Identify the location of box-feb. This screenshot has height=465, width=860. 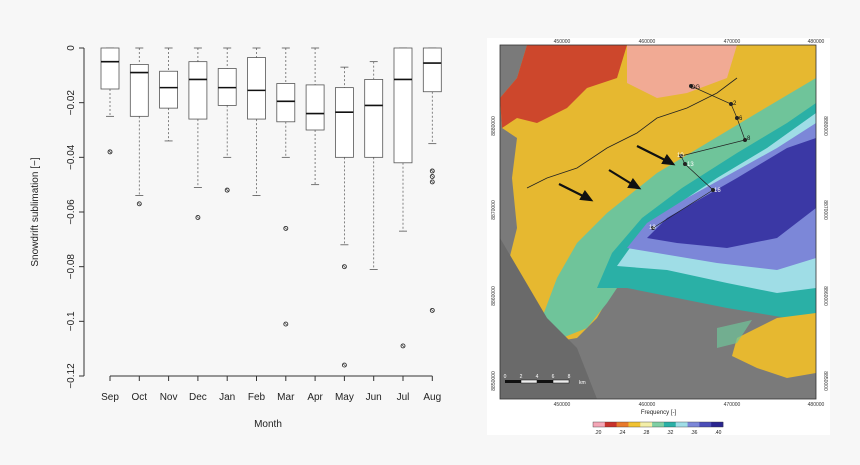
(256, 122).